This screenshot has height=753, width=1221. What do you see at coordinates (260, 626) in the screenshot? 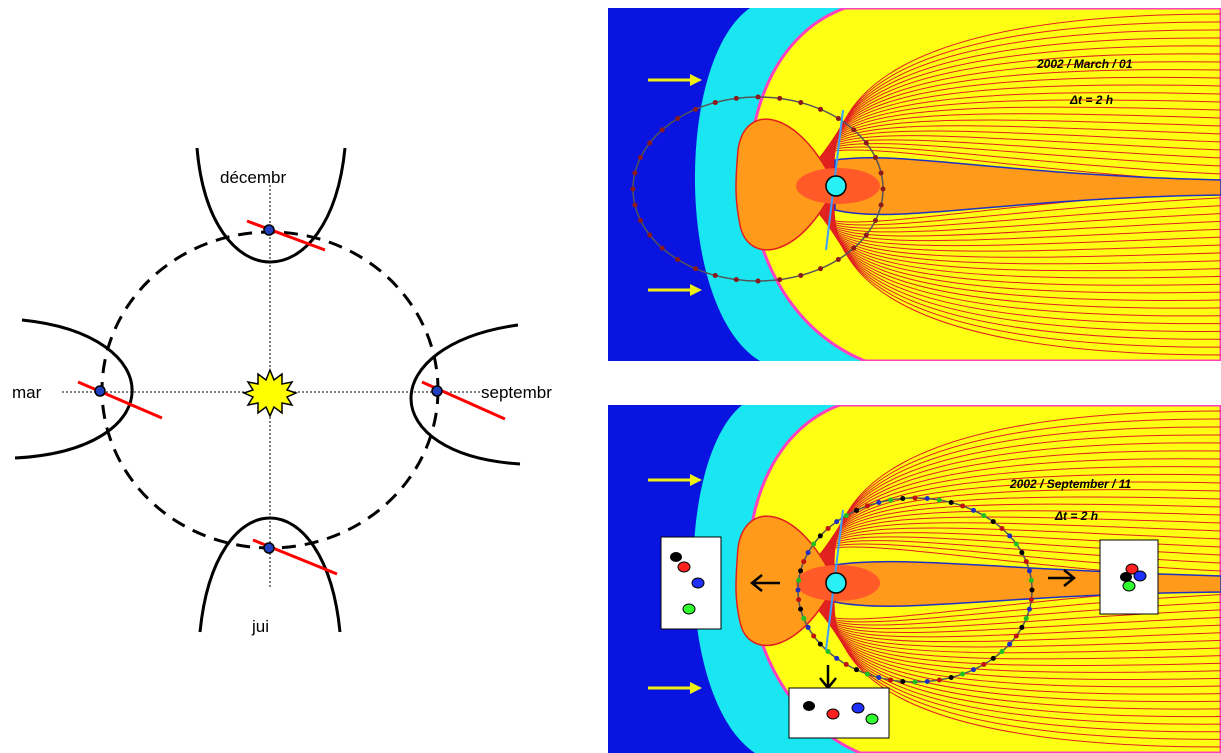
I see `label-june: jui` at bounding box center [260, 626].